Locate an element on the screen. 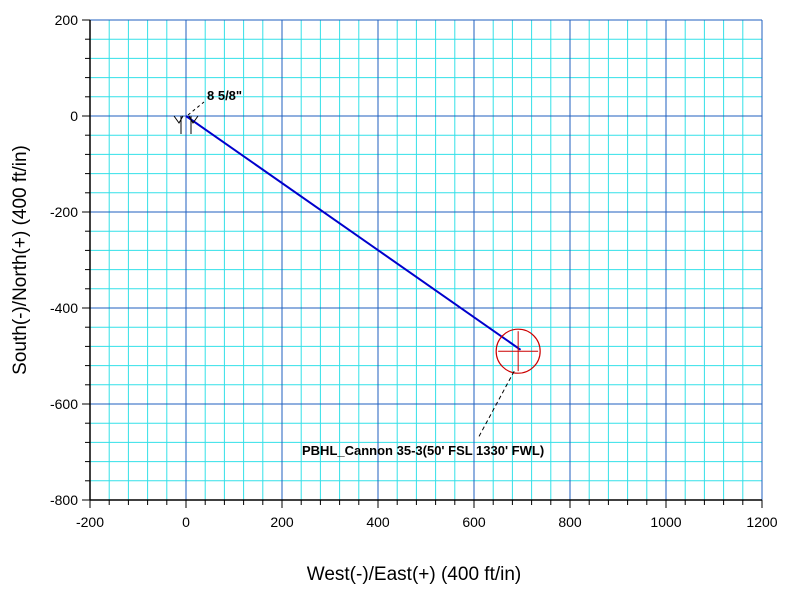 This screenshot has height=591, width=785. x-tick-labels: -200 0 200 400 600 800 1000 1200 is located at coordinates (427, 522).